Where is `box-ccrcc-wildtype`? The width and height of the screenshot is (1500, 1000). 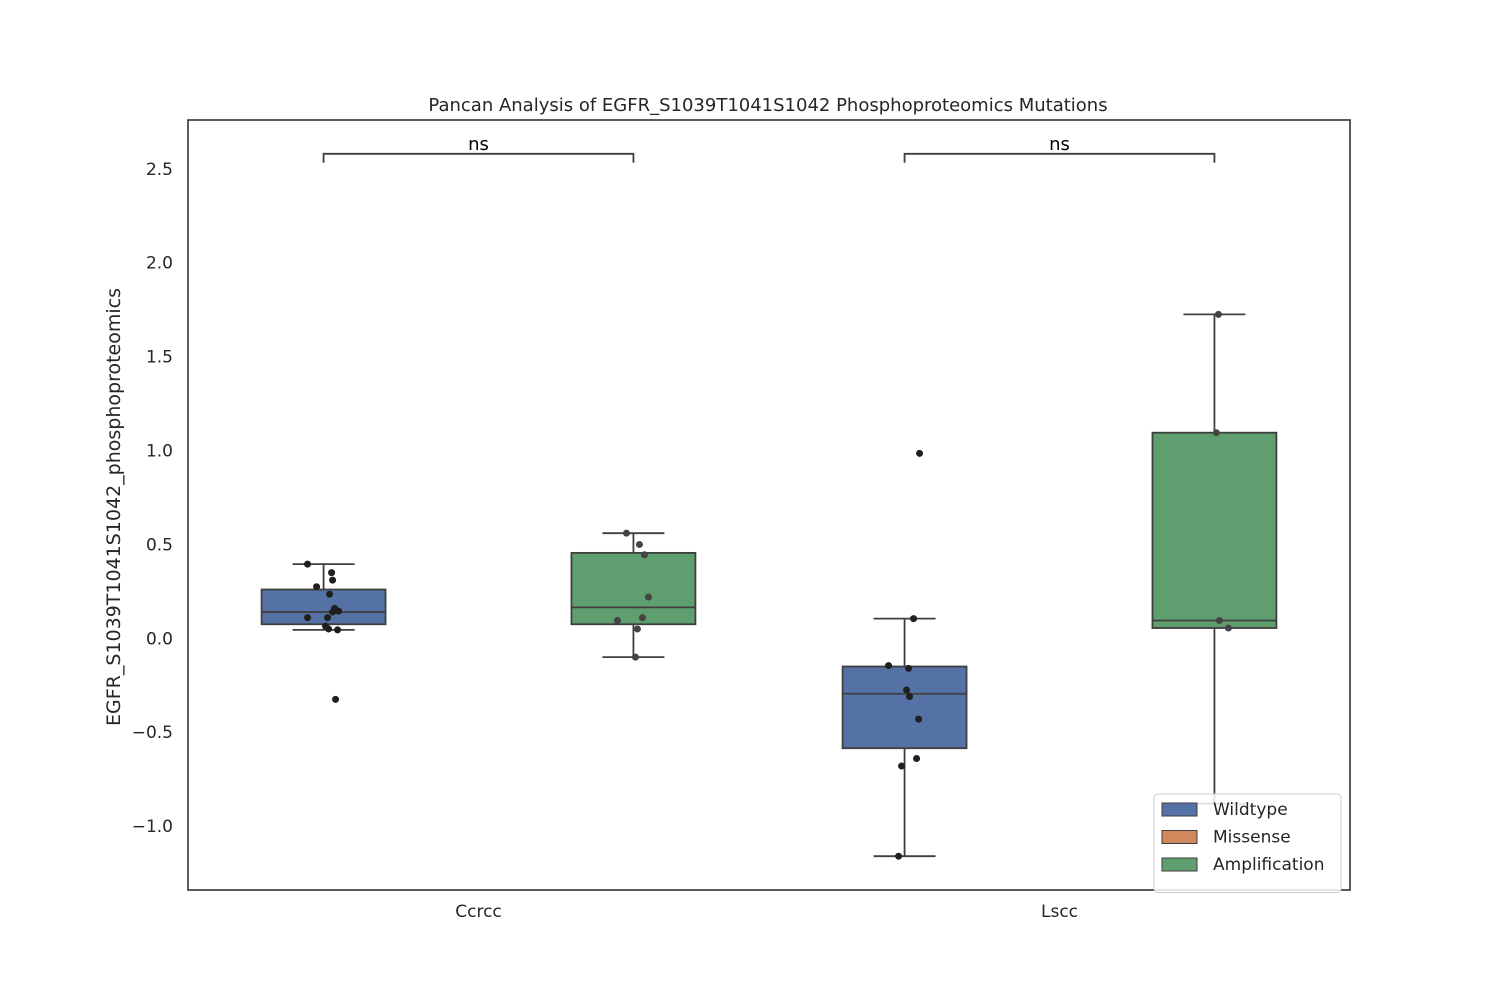
box-ccrcc-wildtype is located at coordinates (323, 631).